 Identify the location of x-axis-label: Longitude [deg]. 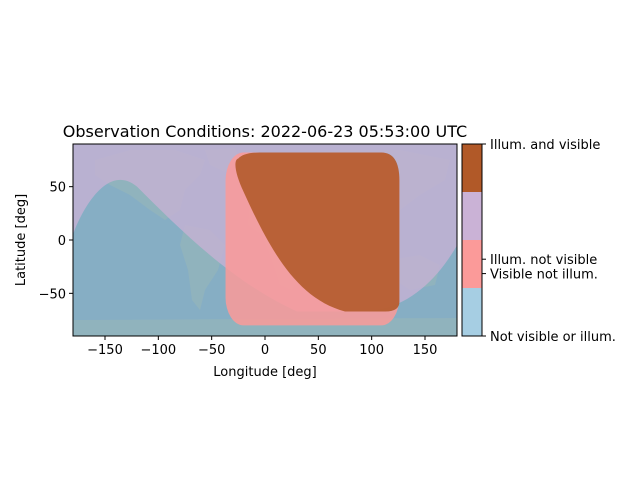
(264, 372).